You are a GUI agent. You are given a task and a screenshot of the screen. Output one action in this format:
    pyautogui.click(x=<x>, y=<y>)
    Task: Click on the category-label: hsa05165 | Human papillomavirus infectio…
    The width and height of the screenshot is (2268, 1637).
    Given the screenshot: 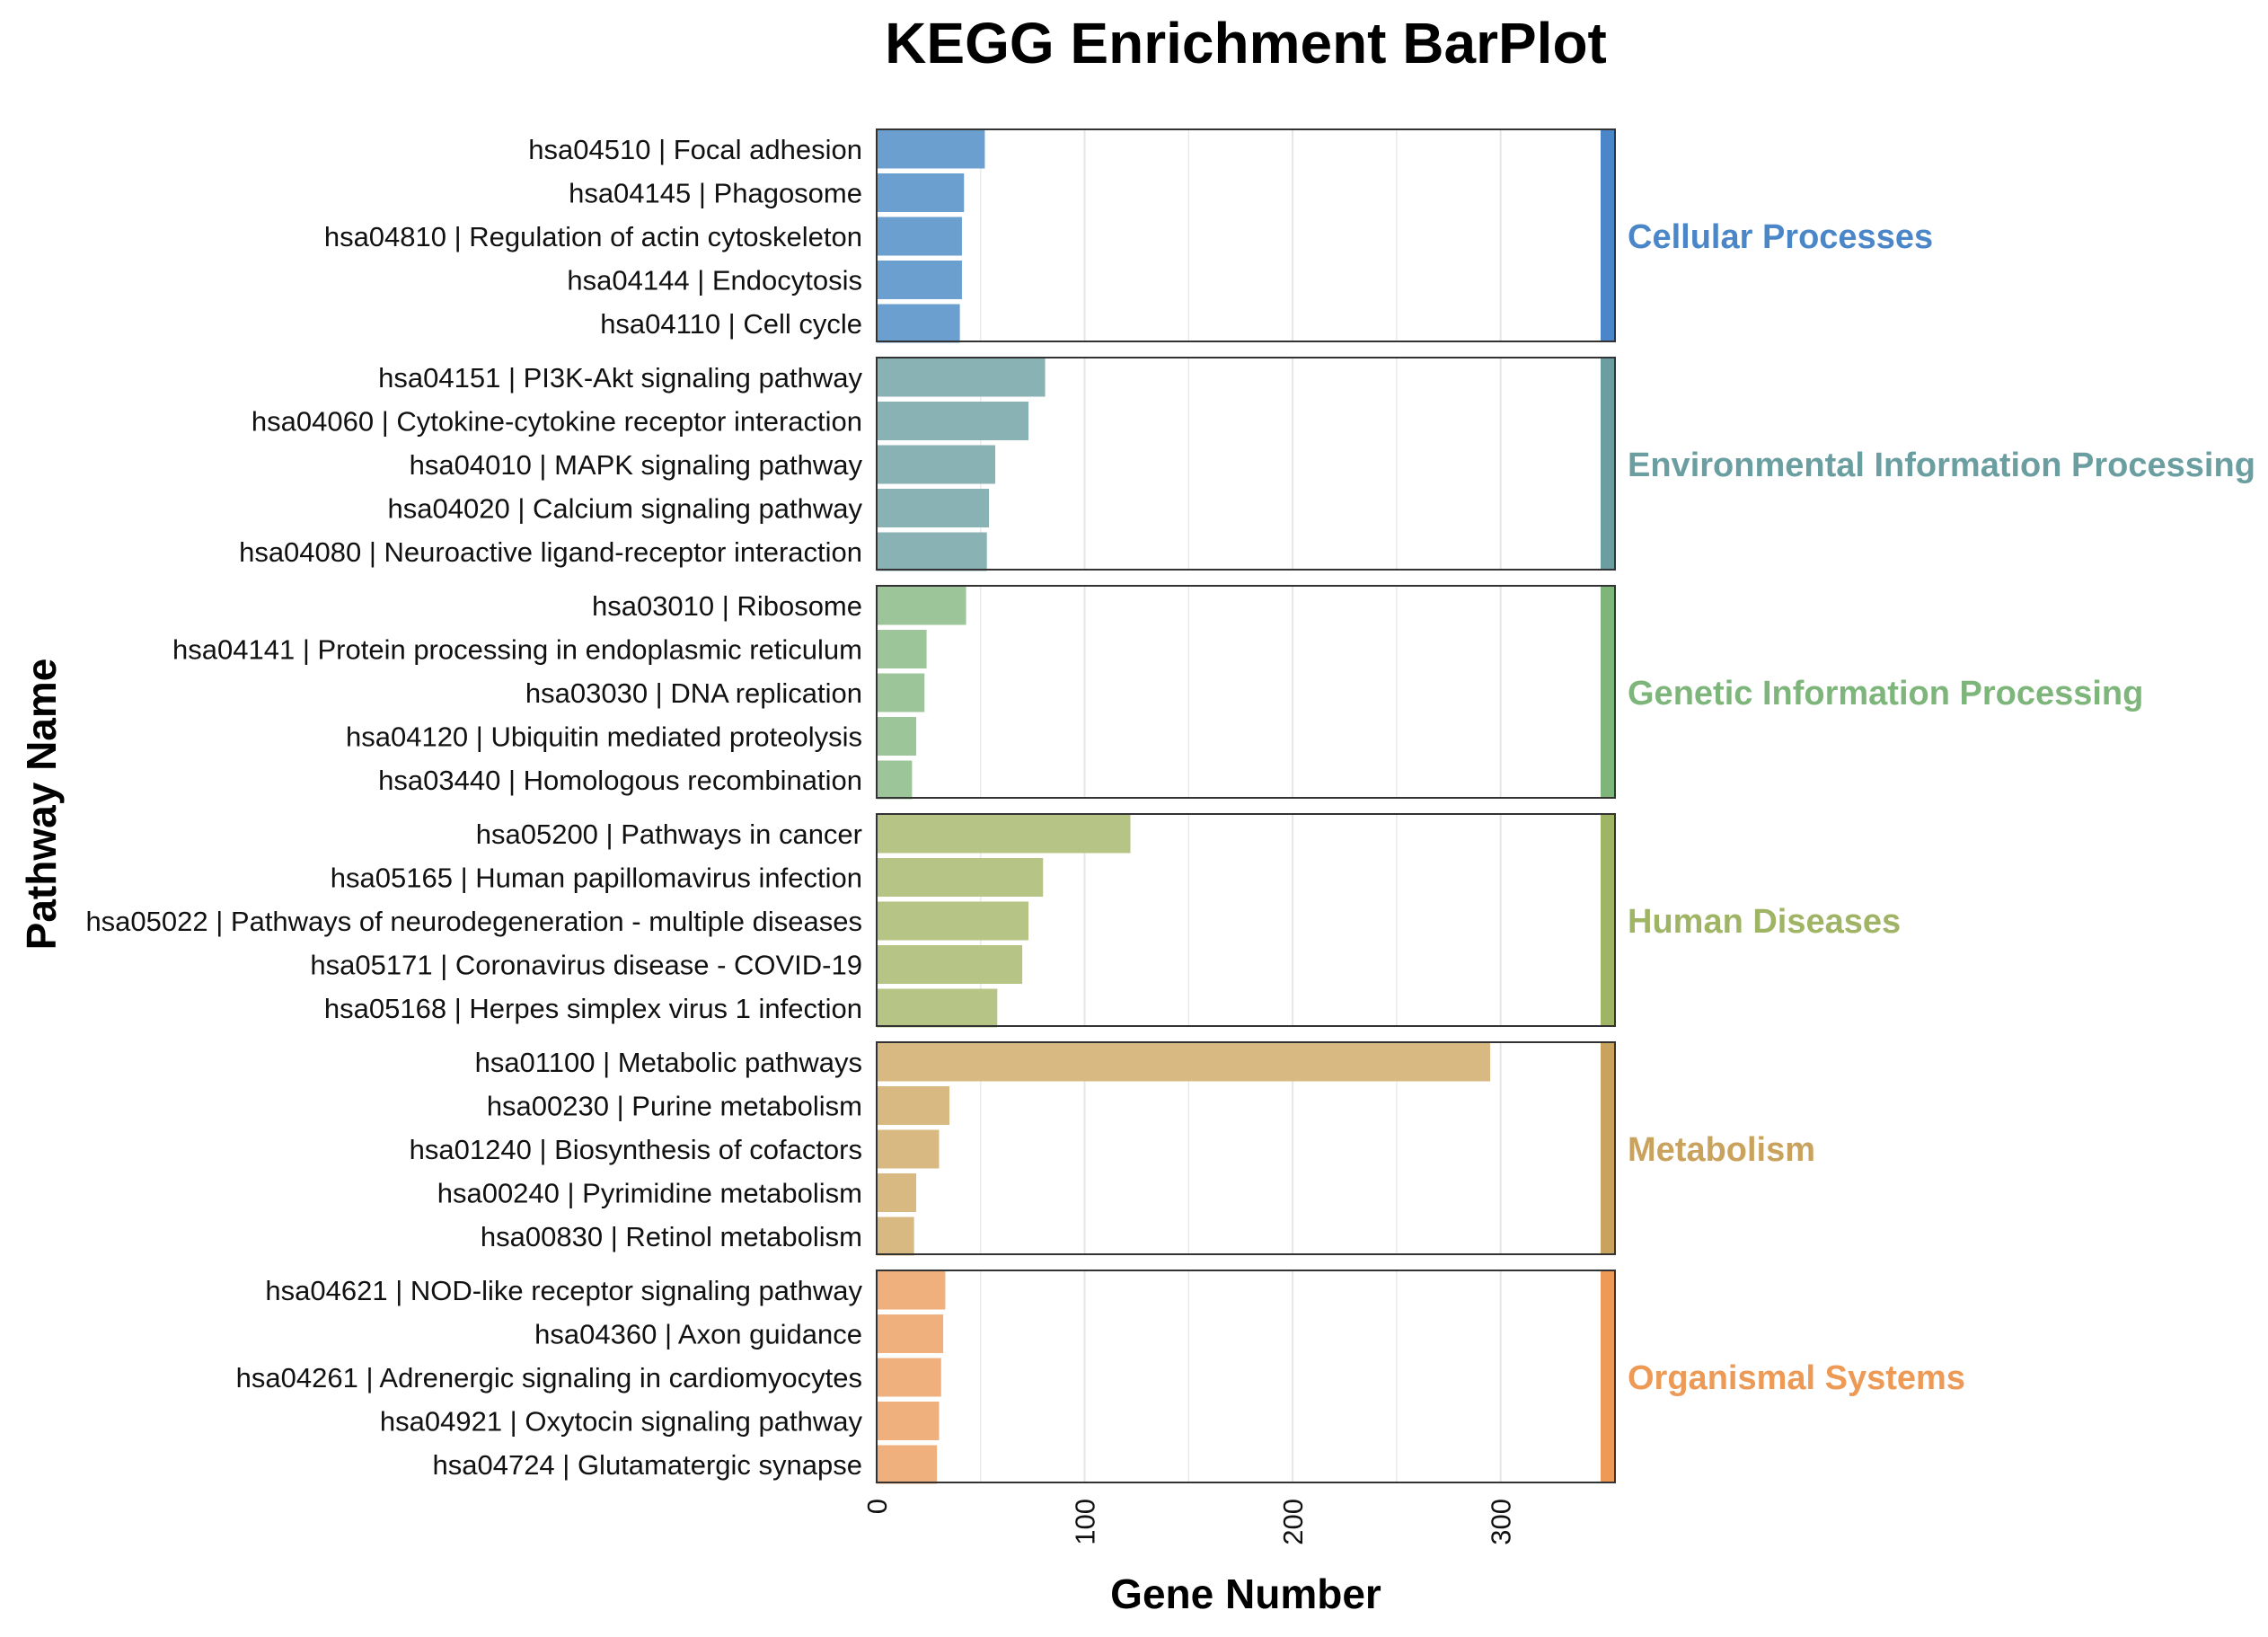 What is the action you would take?
    pyautogui.click(x=597, y=878)
    